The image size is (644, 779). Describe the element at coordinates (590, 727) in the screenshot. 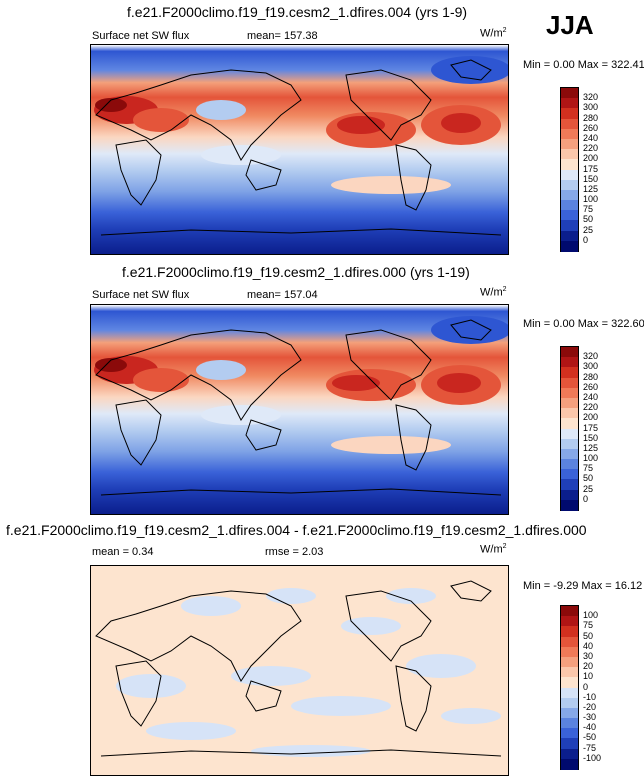

I see `colorbar-tick-label: -40` at that location.